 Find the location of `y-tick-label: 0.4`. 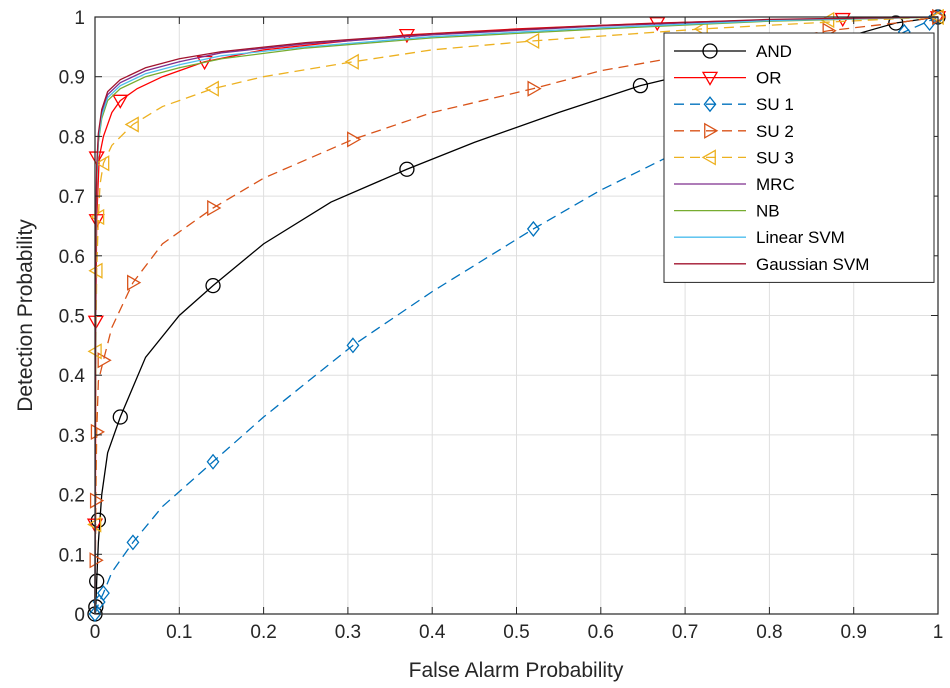

y-tick-label: 0.4 is located at coordinates (72, 376).